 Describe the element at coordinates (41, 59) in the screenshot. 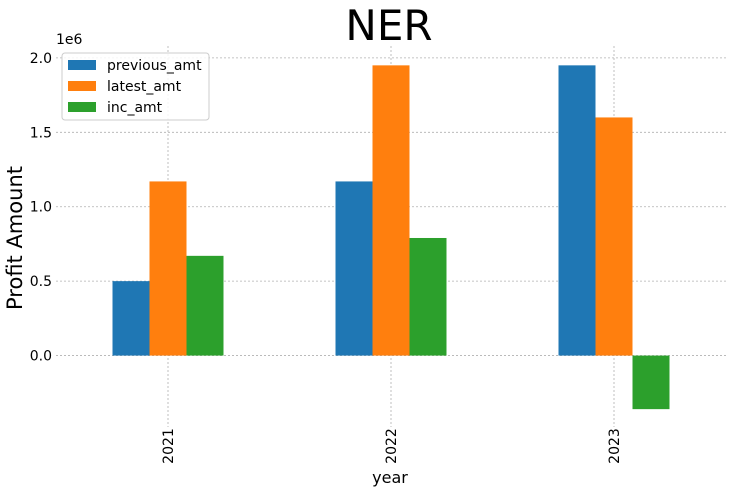

I see `y-tick-label: 2.0` at that location.